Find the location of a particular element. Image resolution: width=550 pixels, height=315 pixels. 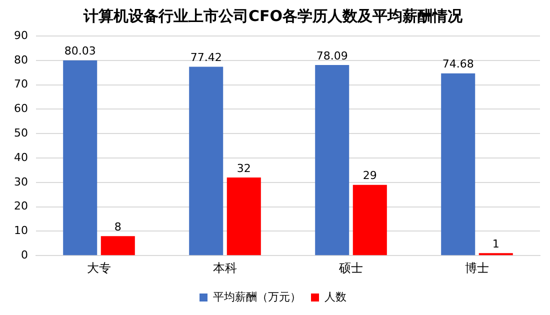

data-label: 29 is located at coordinates (369, 175).